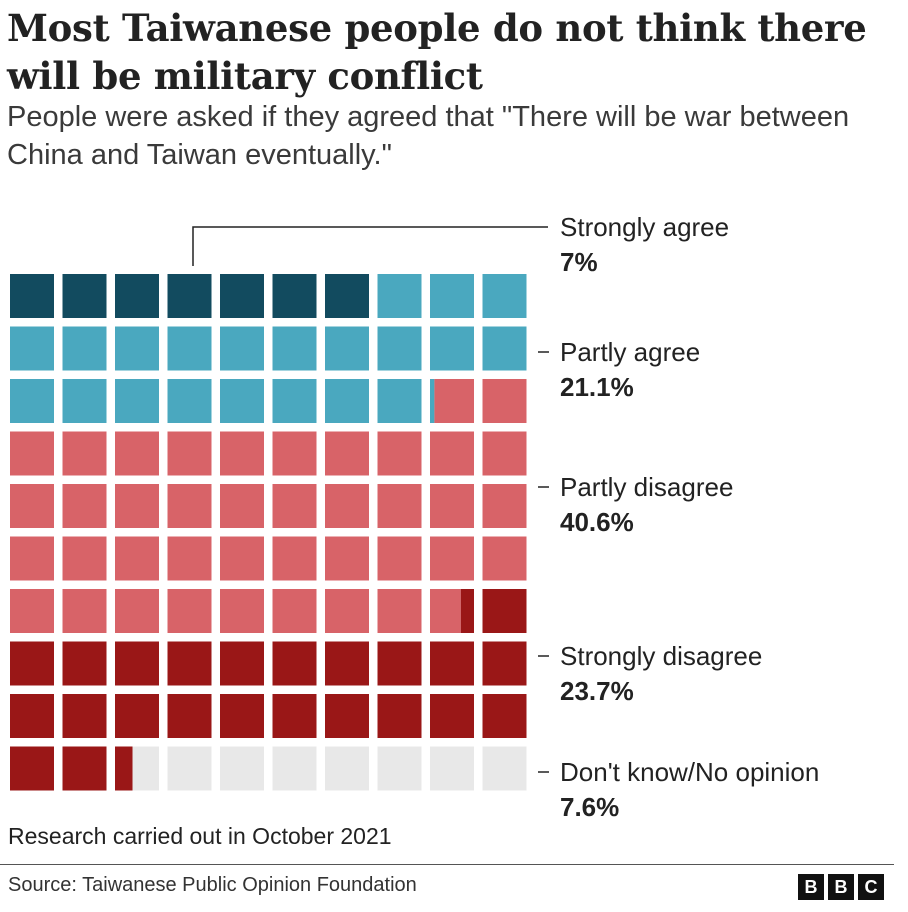 Image resolution: width=908 pixels, height=912 pixels. What do you see at coordinates (630, 369) in the screenshot?
I see `legend-partly-agree: Partly agree 21.1%` at bounding box center [630, 369].